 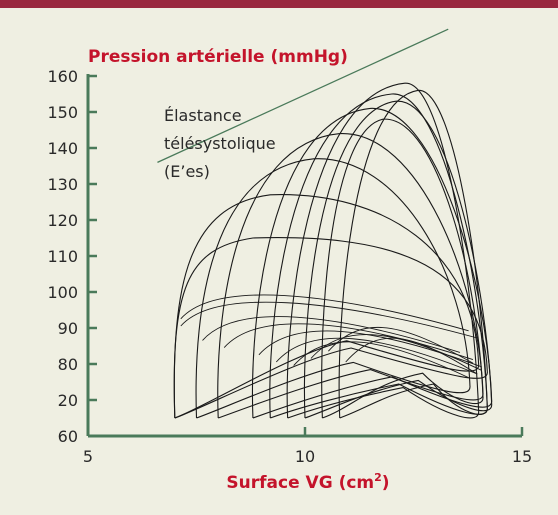 What do you see at coordinates (68, 400) in the screenshot?
I see `y-tick-label: 20` at bounding box center [68, 400].